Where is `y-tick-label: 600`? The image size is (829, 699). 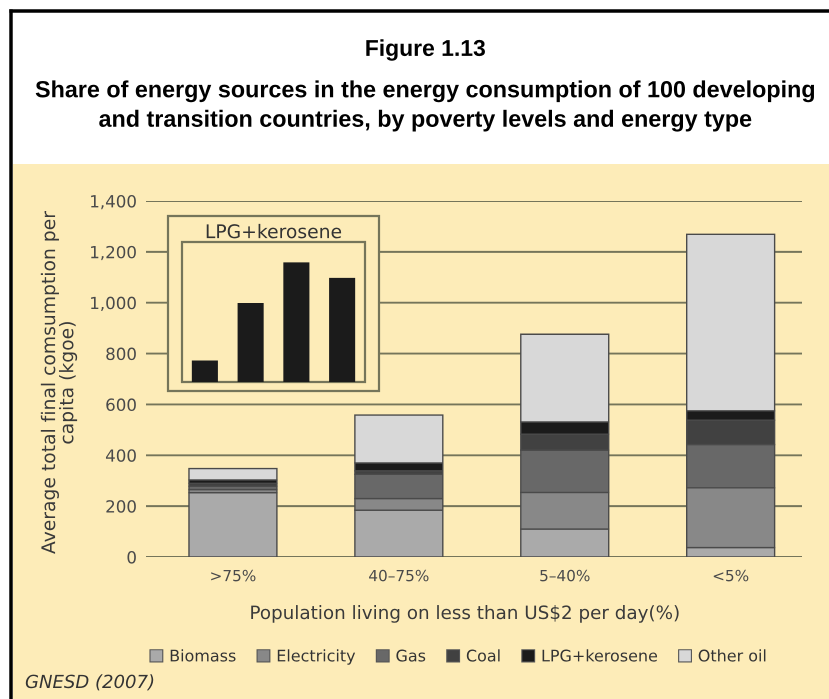 y-tick-label: 600 is located at coordinates (121, 404).